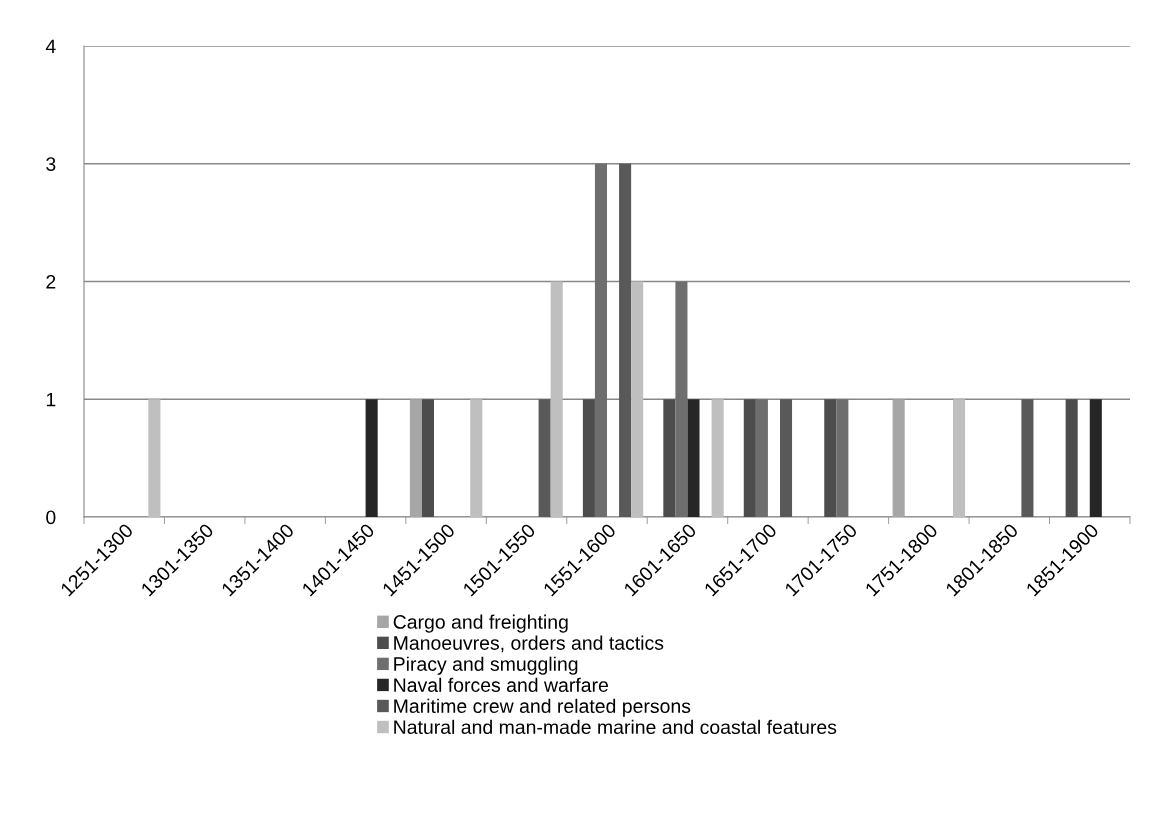 The image size is (1152, 817). I want to click on y-tick-label: 2, so click(51, 281).